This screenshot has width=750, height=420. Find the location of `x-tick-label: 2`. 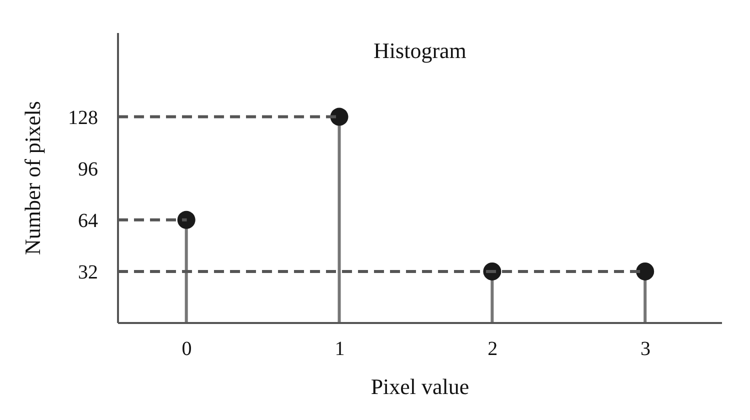

x-tick-label: 2 is located at coordinates (493, 349).